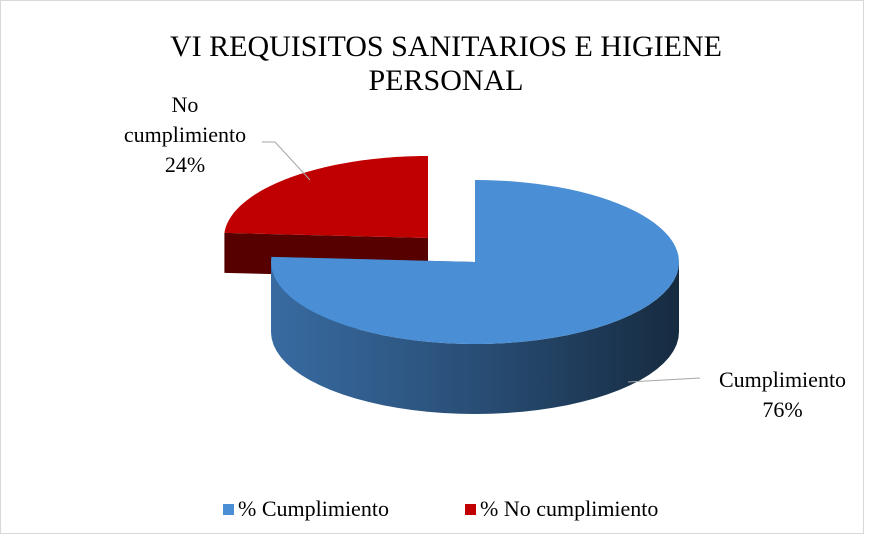 This screenshot has height=542, width=872. What do you see at coordinates (185, 119) in the screenshot?
I see `data-label-name: No cumplimiento` at bounding box center [185, 119].